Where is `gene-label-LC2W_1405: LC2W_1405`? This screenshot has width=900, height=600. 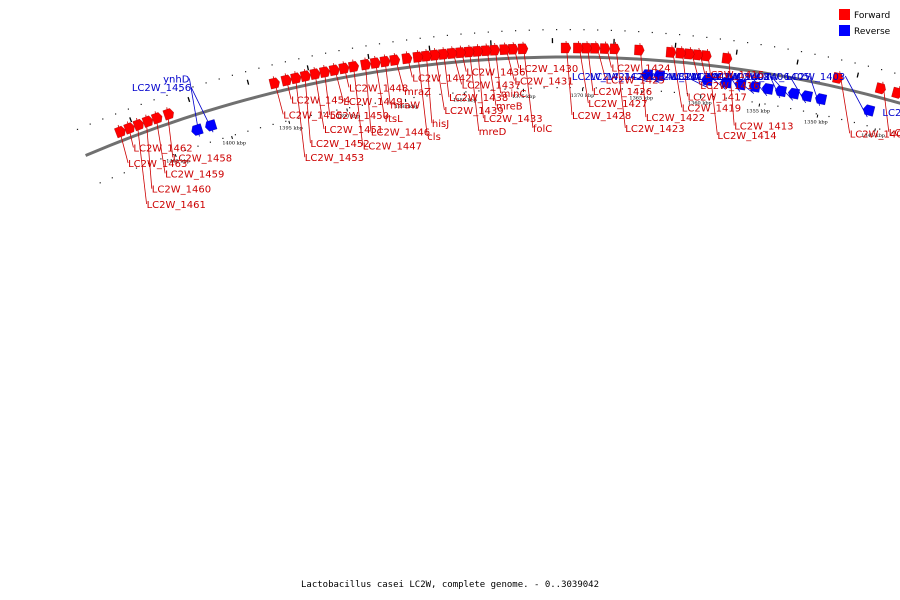 gene-label-LC2W_1405: LC2W_1405 is located at coordinates (779, 77).